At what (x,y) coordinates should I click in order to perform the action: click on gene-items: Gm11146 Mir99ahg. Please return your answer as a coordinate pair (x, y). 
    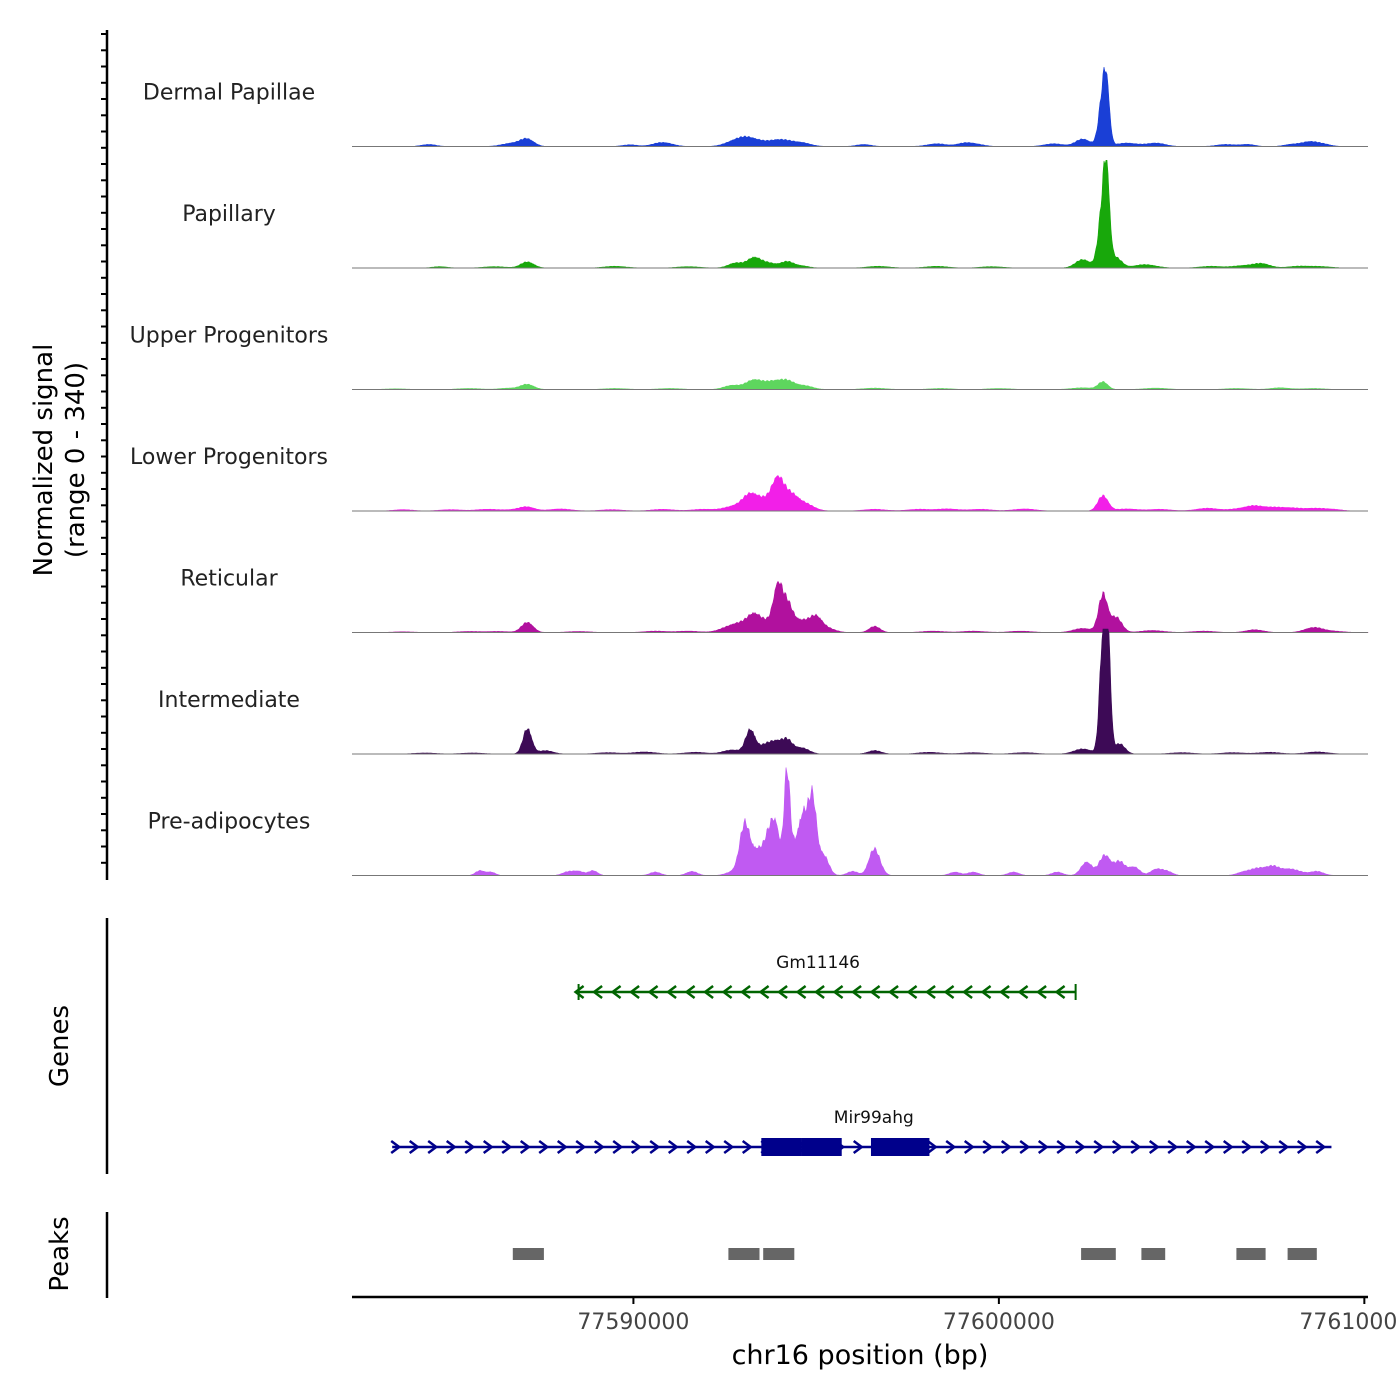
    Looking at the image, I should click on (861, 1054).